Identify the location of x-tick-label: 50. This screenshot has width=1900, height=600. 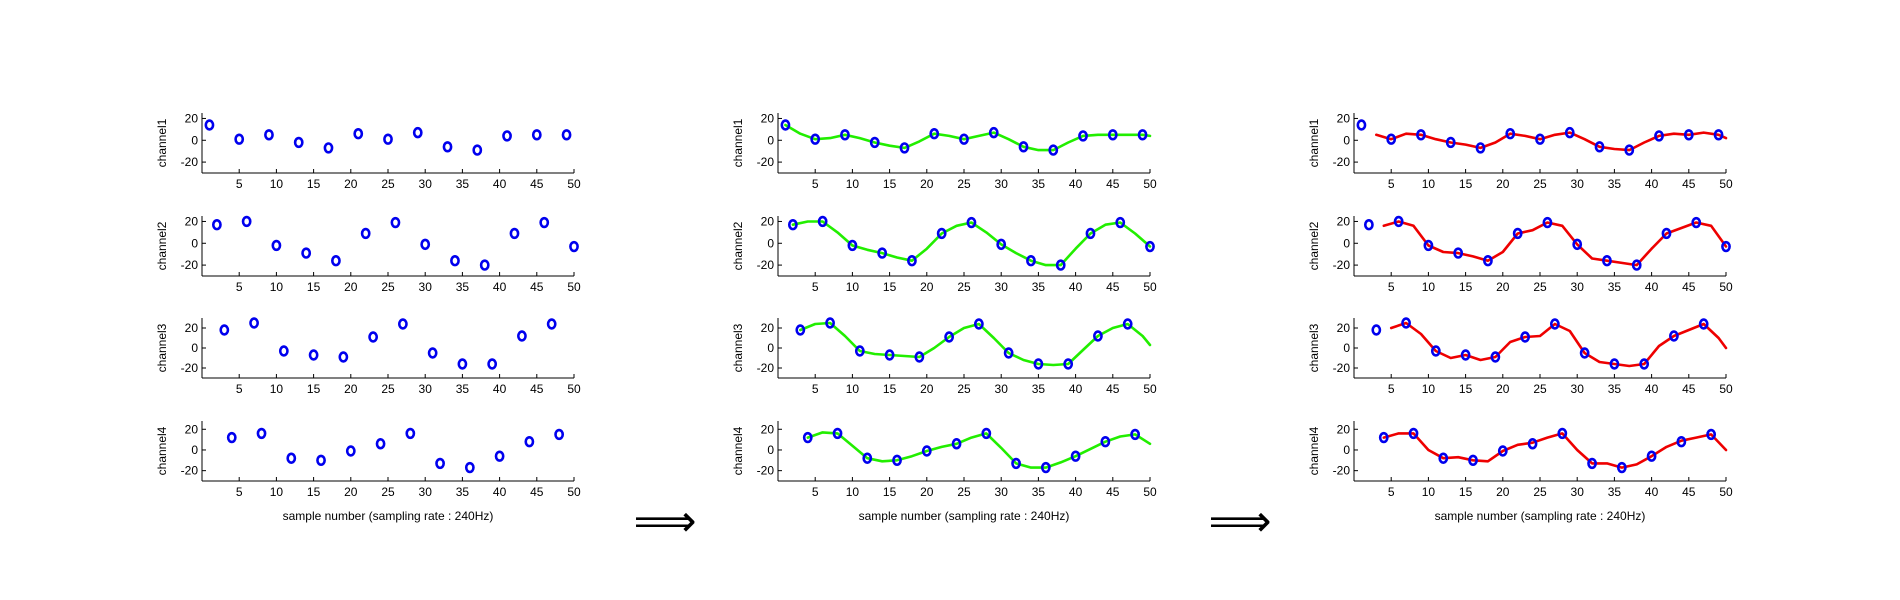
(1150, 492).